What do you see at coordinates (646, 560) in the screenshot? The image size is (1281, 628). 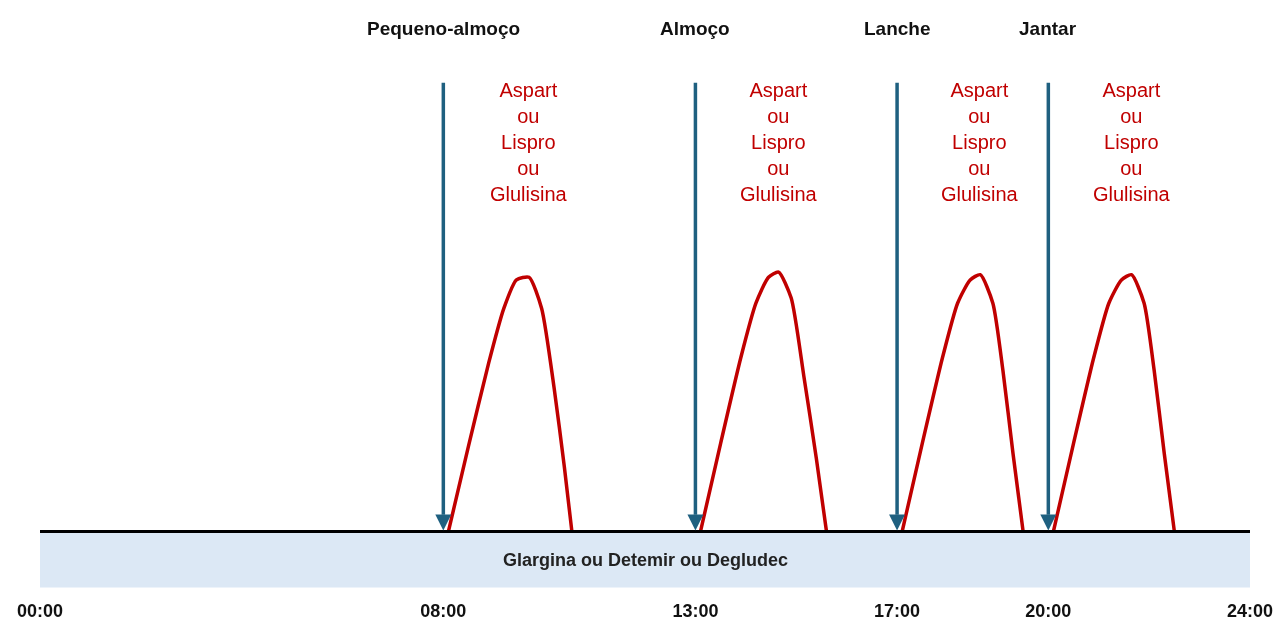 I see `band-label: Glargina ou Detemir ou Degludec` at bounding box center [646, 560].